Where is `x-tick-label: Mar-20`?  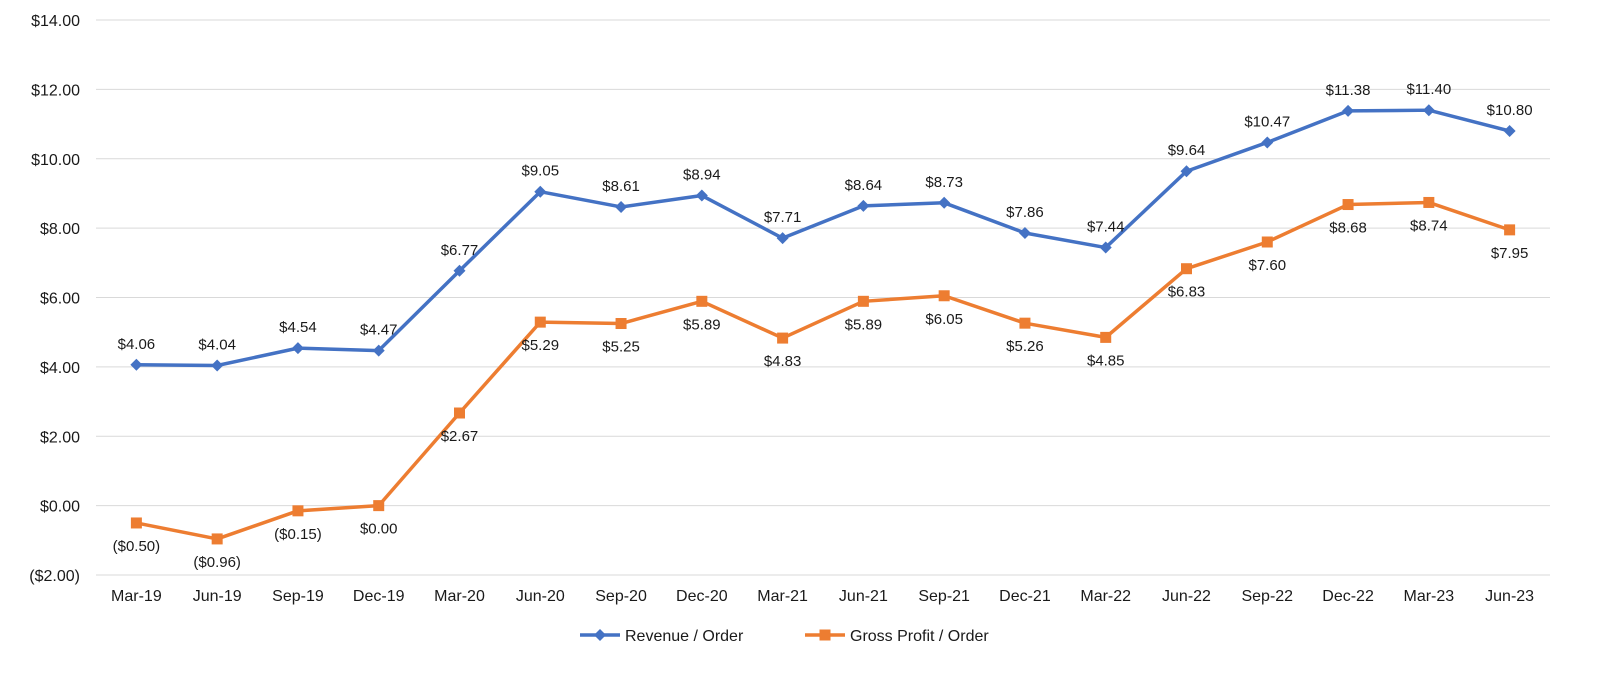 x-tick-label: Mar-20 is located at coordinates (459, 596).